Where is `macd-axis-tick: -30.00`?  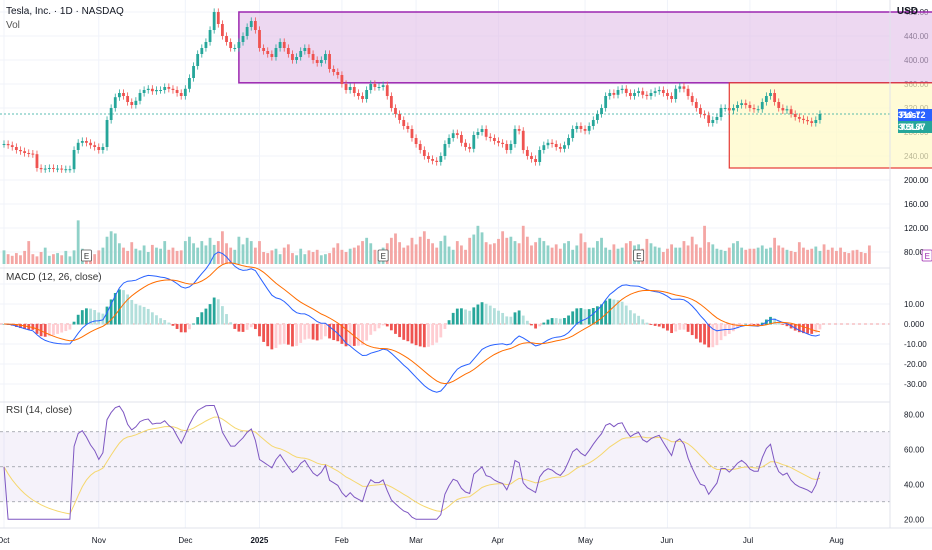 macd-axis-tick: -30.00 is located at coordinates (915, 384).